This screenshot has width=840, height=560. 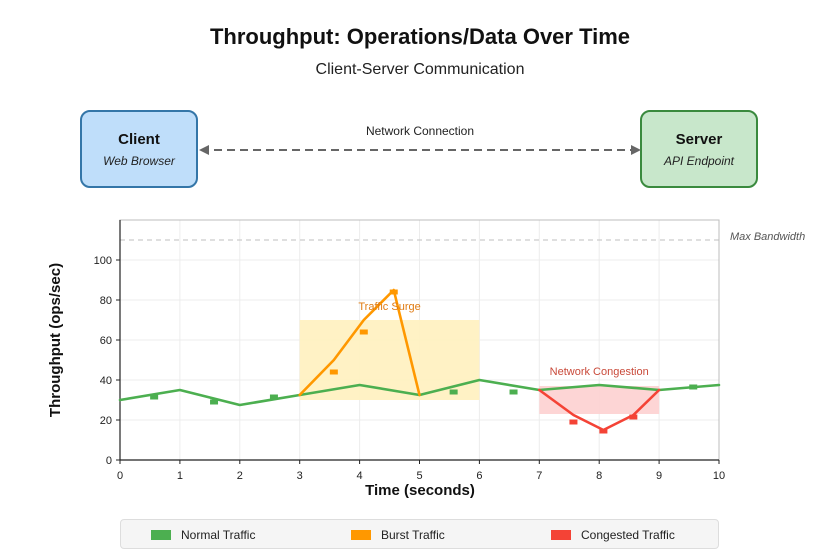 I want to click on x-tick-label: 8, so click(x=599, y=476).